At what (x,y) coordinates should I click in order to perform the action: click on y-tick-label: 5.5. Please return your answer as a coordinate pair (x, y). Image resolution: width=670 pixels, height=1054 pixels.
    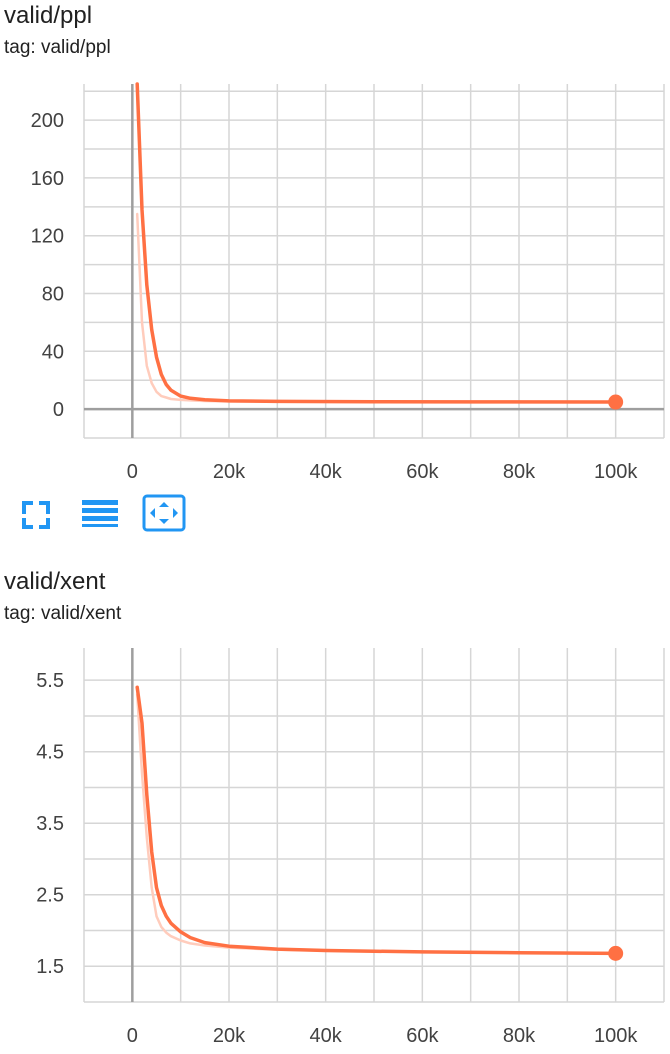
    Looking at the image, I should click on (50, 681).